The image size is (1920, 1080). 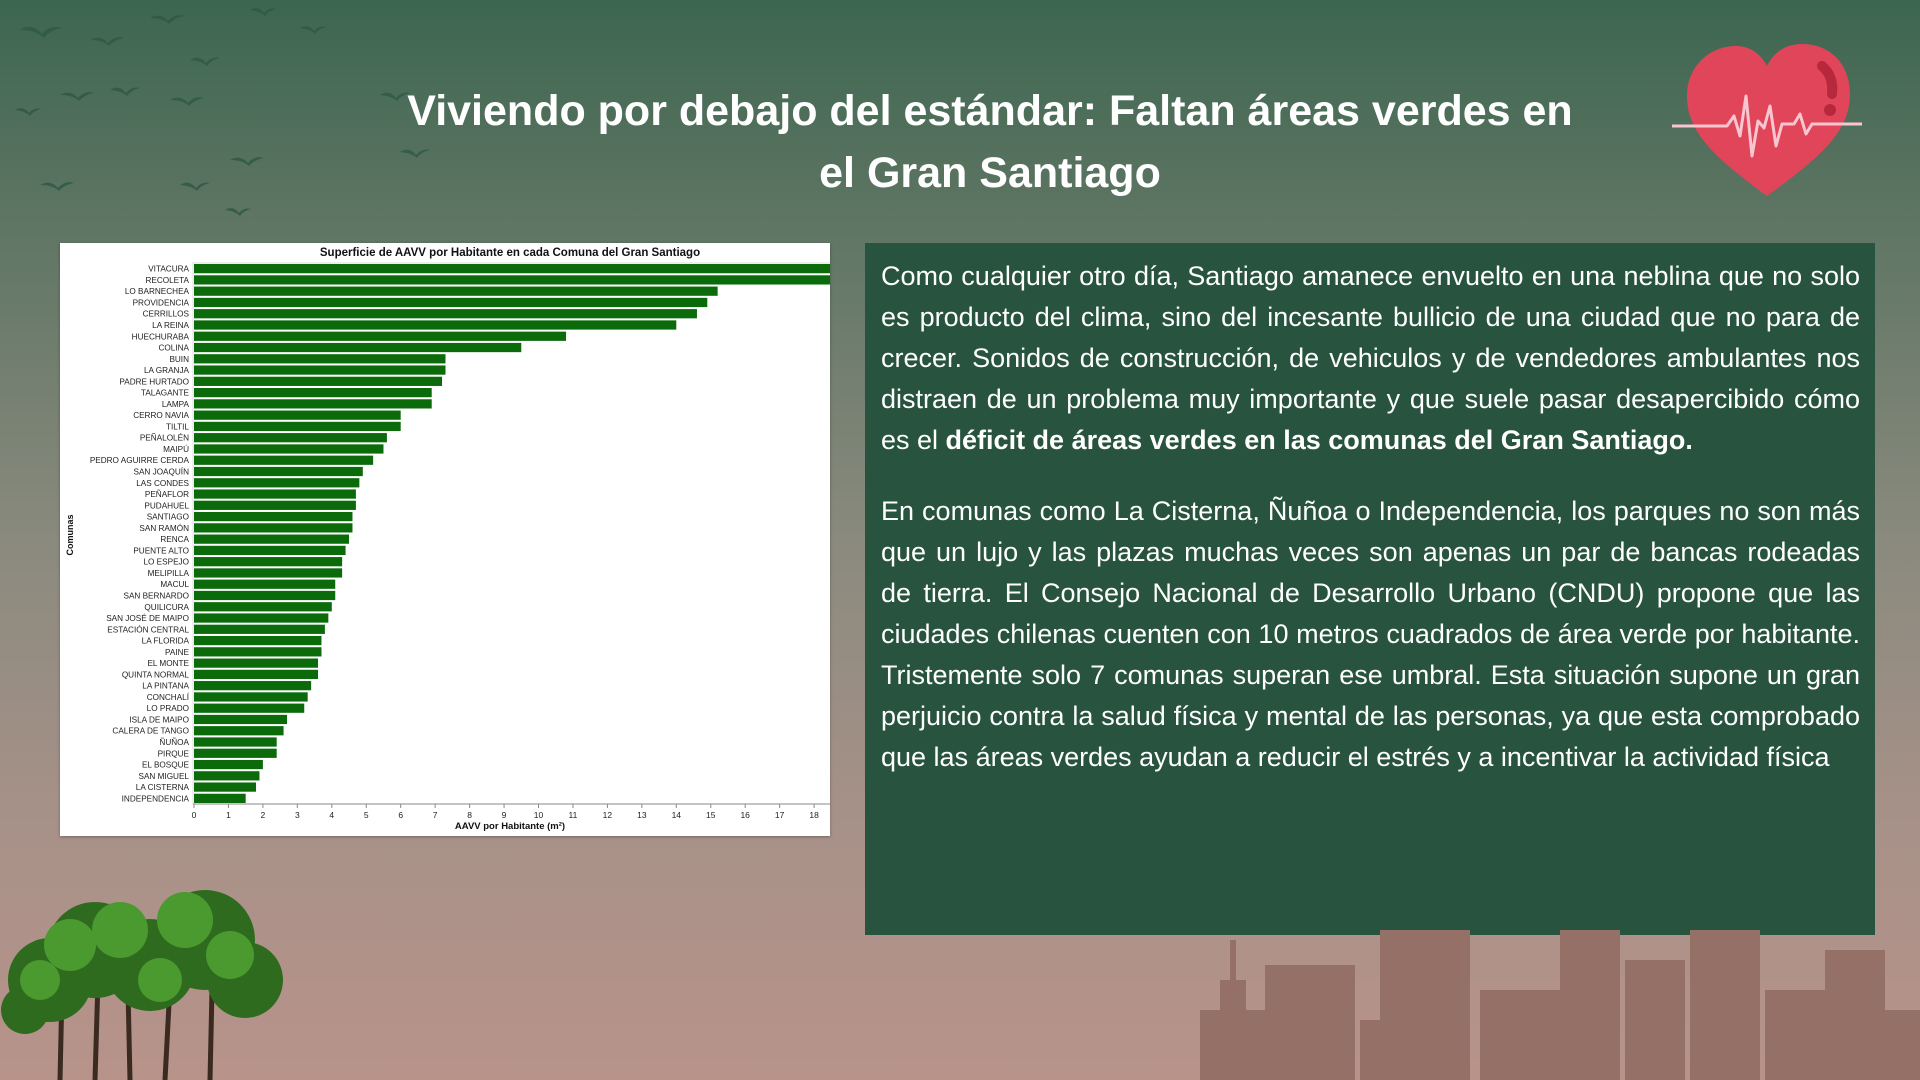 I want to click on y-tick-label: BUIN, so click(x=179, y=359).